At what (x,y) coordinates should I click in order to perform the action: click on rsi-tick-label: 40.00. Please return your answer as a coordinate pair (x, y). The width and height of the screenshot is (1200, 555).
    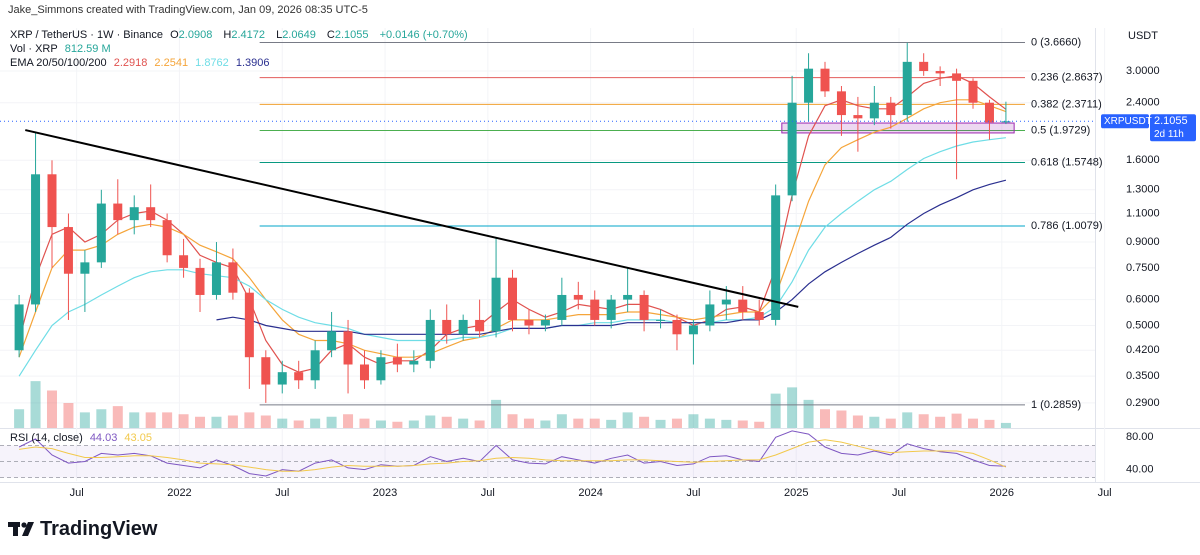
    Looking at the image, I should click on (1140, 469).